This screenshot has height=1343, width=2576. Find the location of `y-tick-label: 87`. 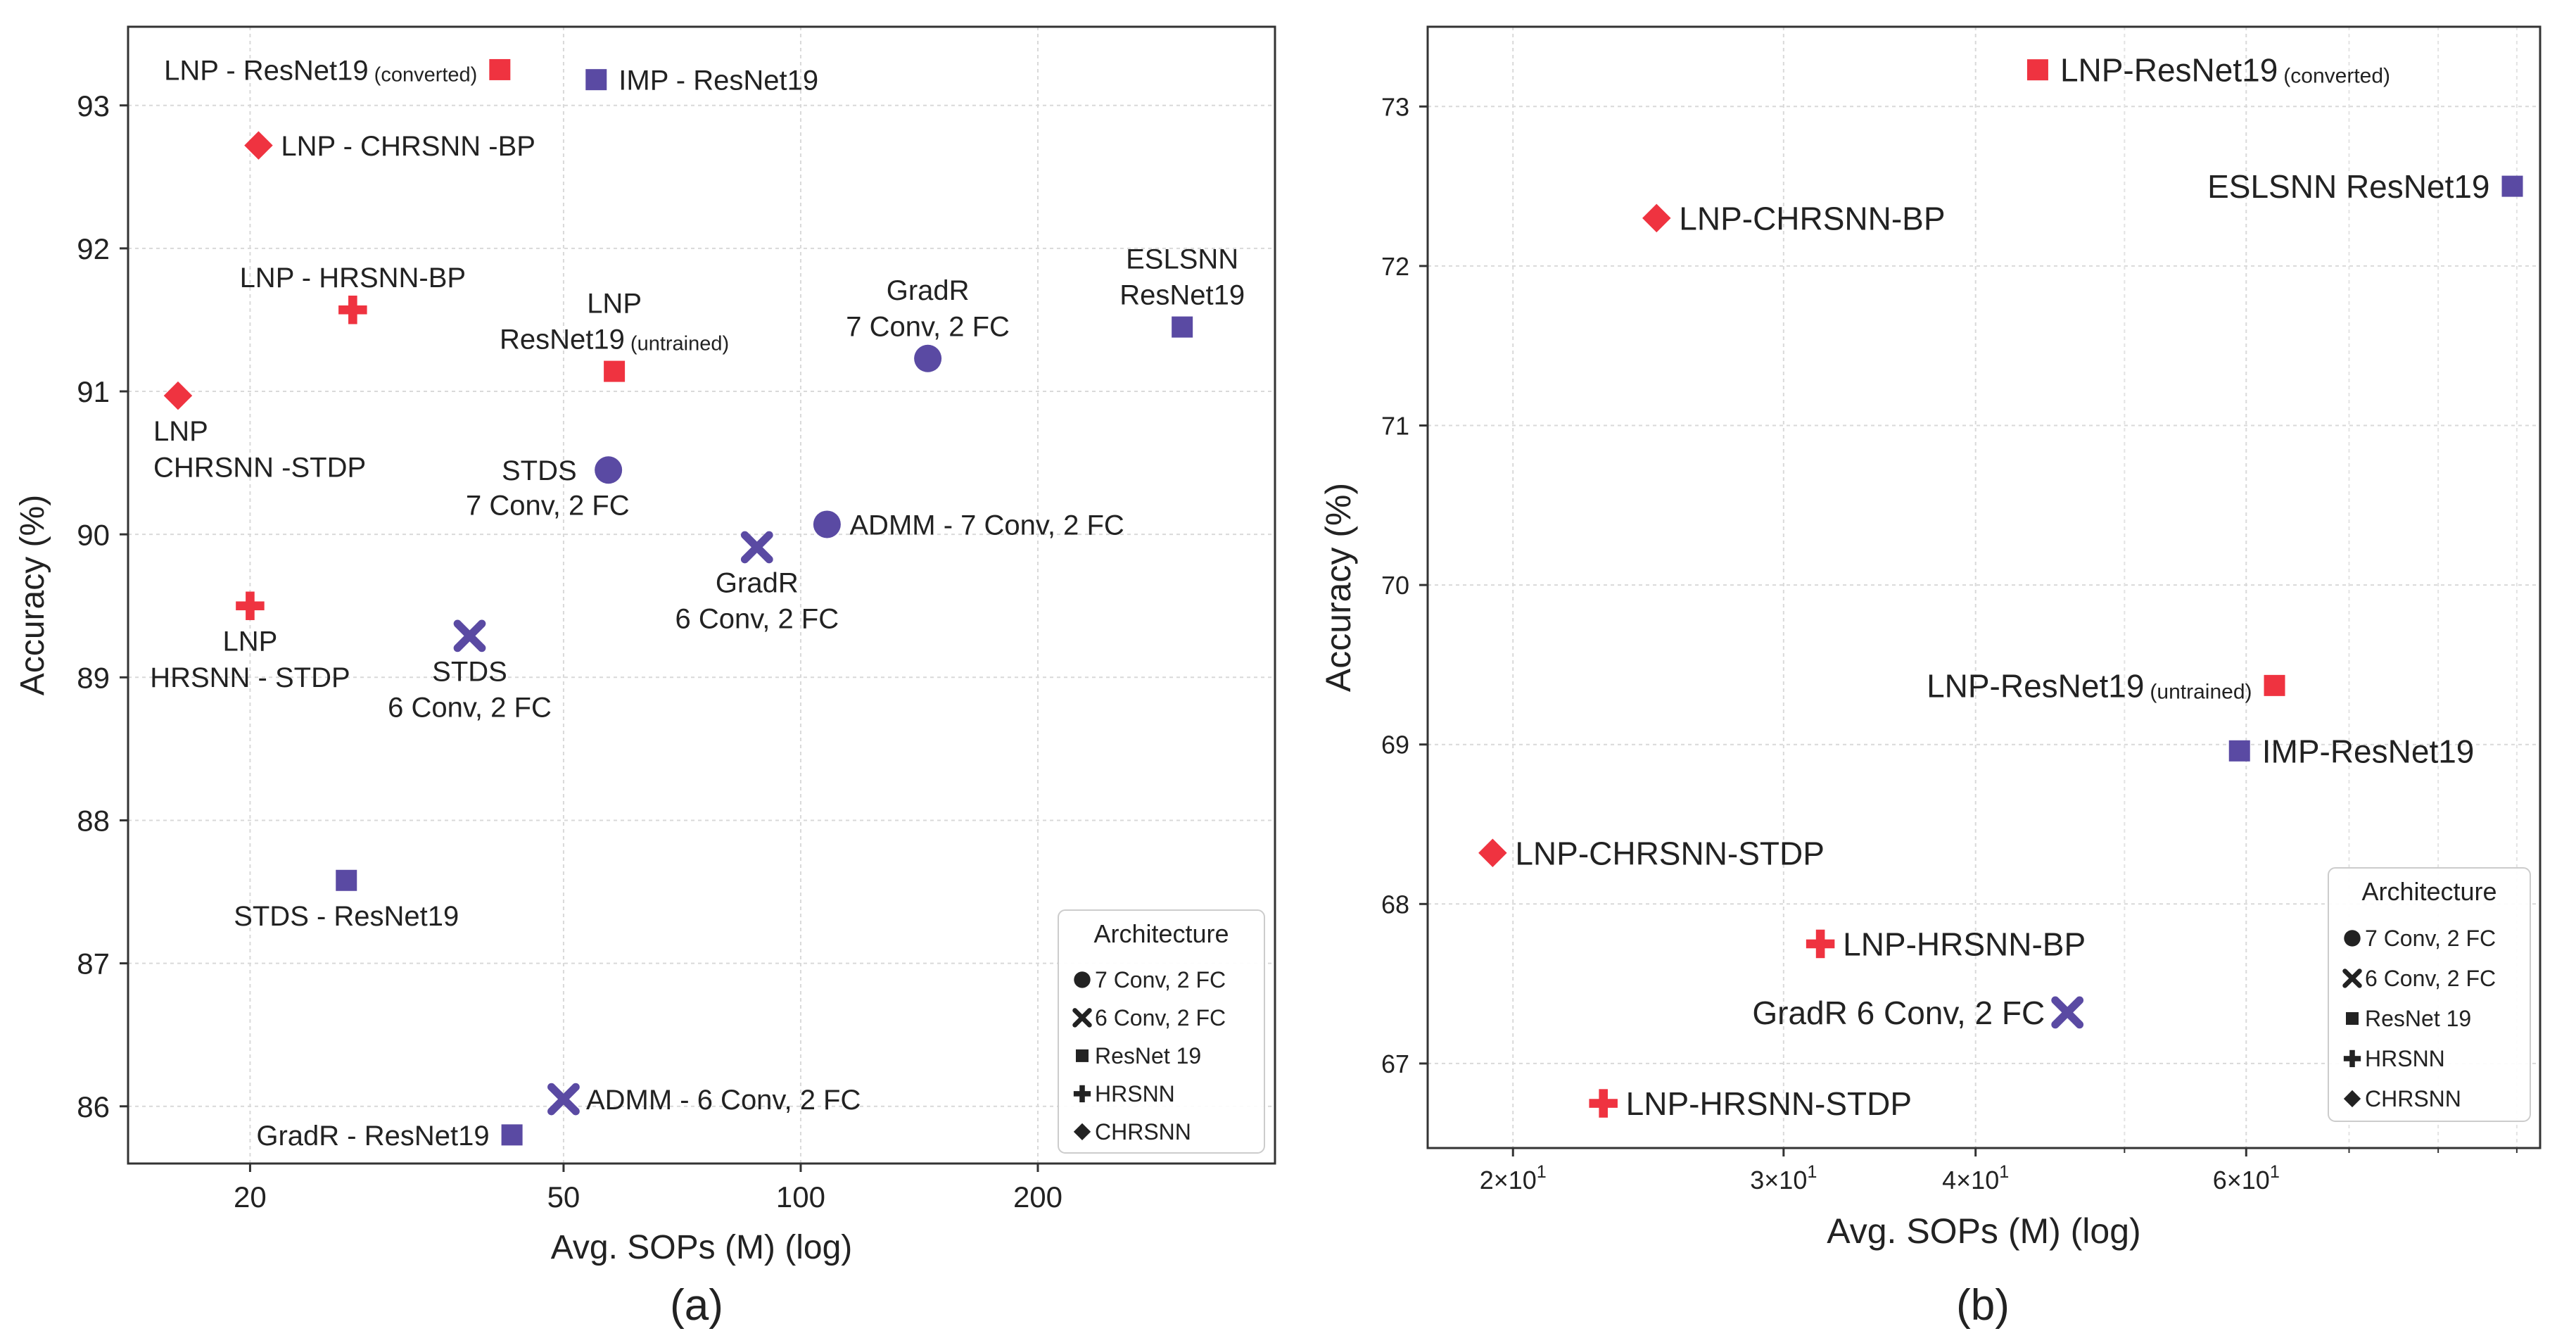

y-tick-label: 87 is located at coordinates (93, 964).